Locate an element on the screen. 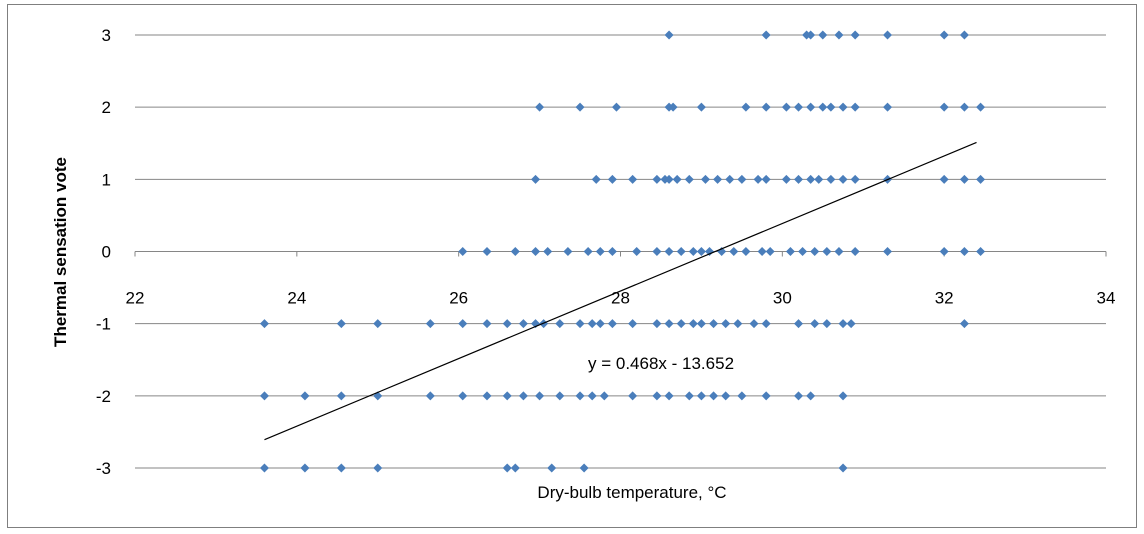  x-tick-label: 34 is located at coordinates (1106, 298).